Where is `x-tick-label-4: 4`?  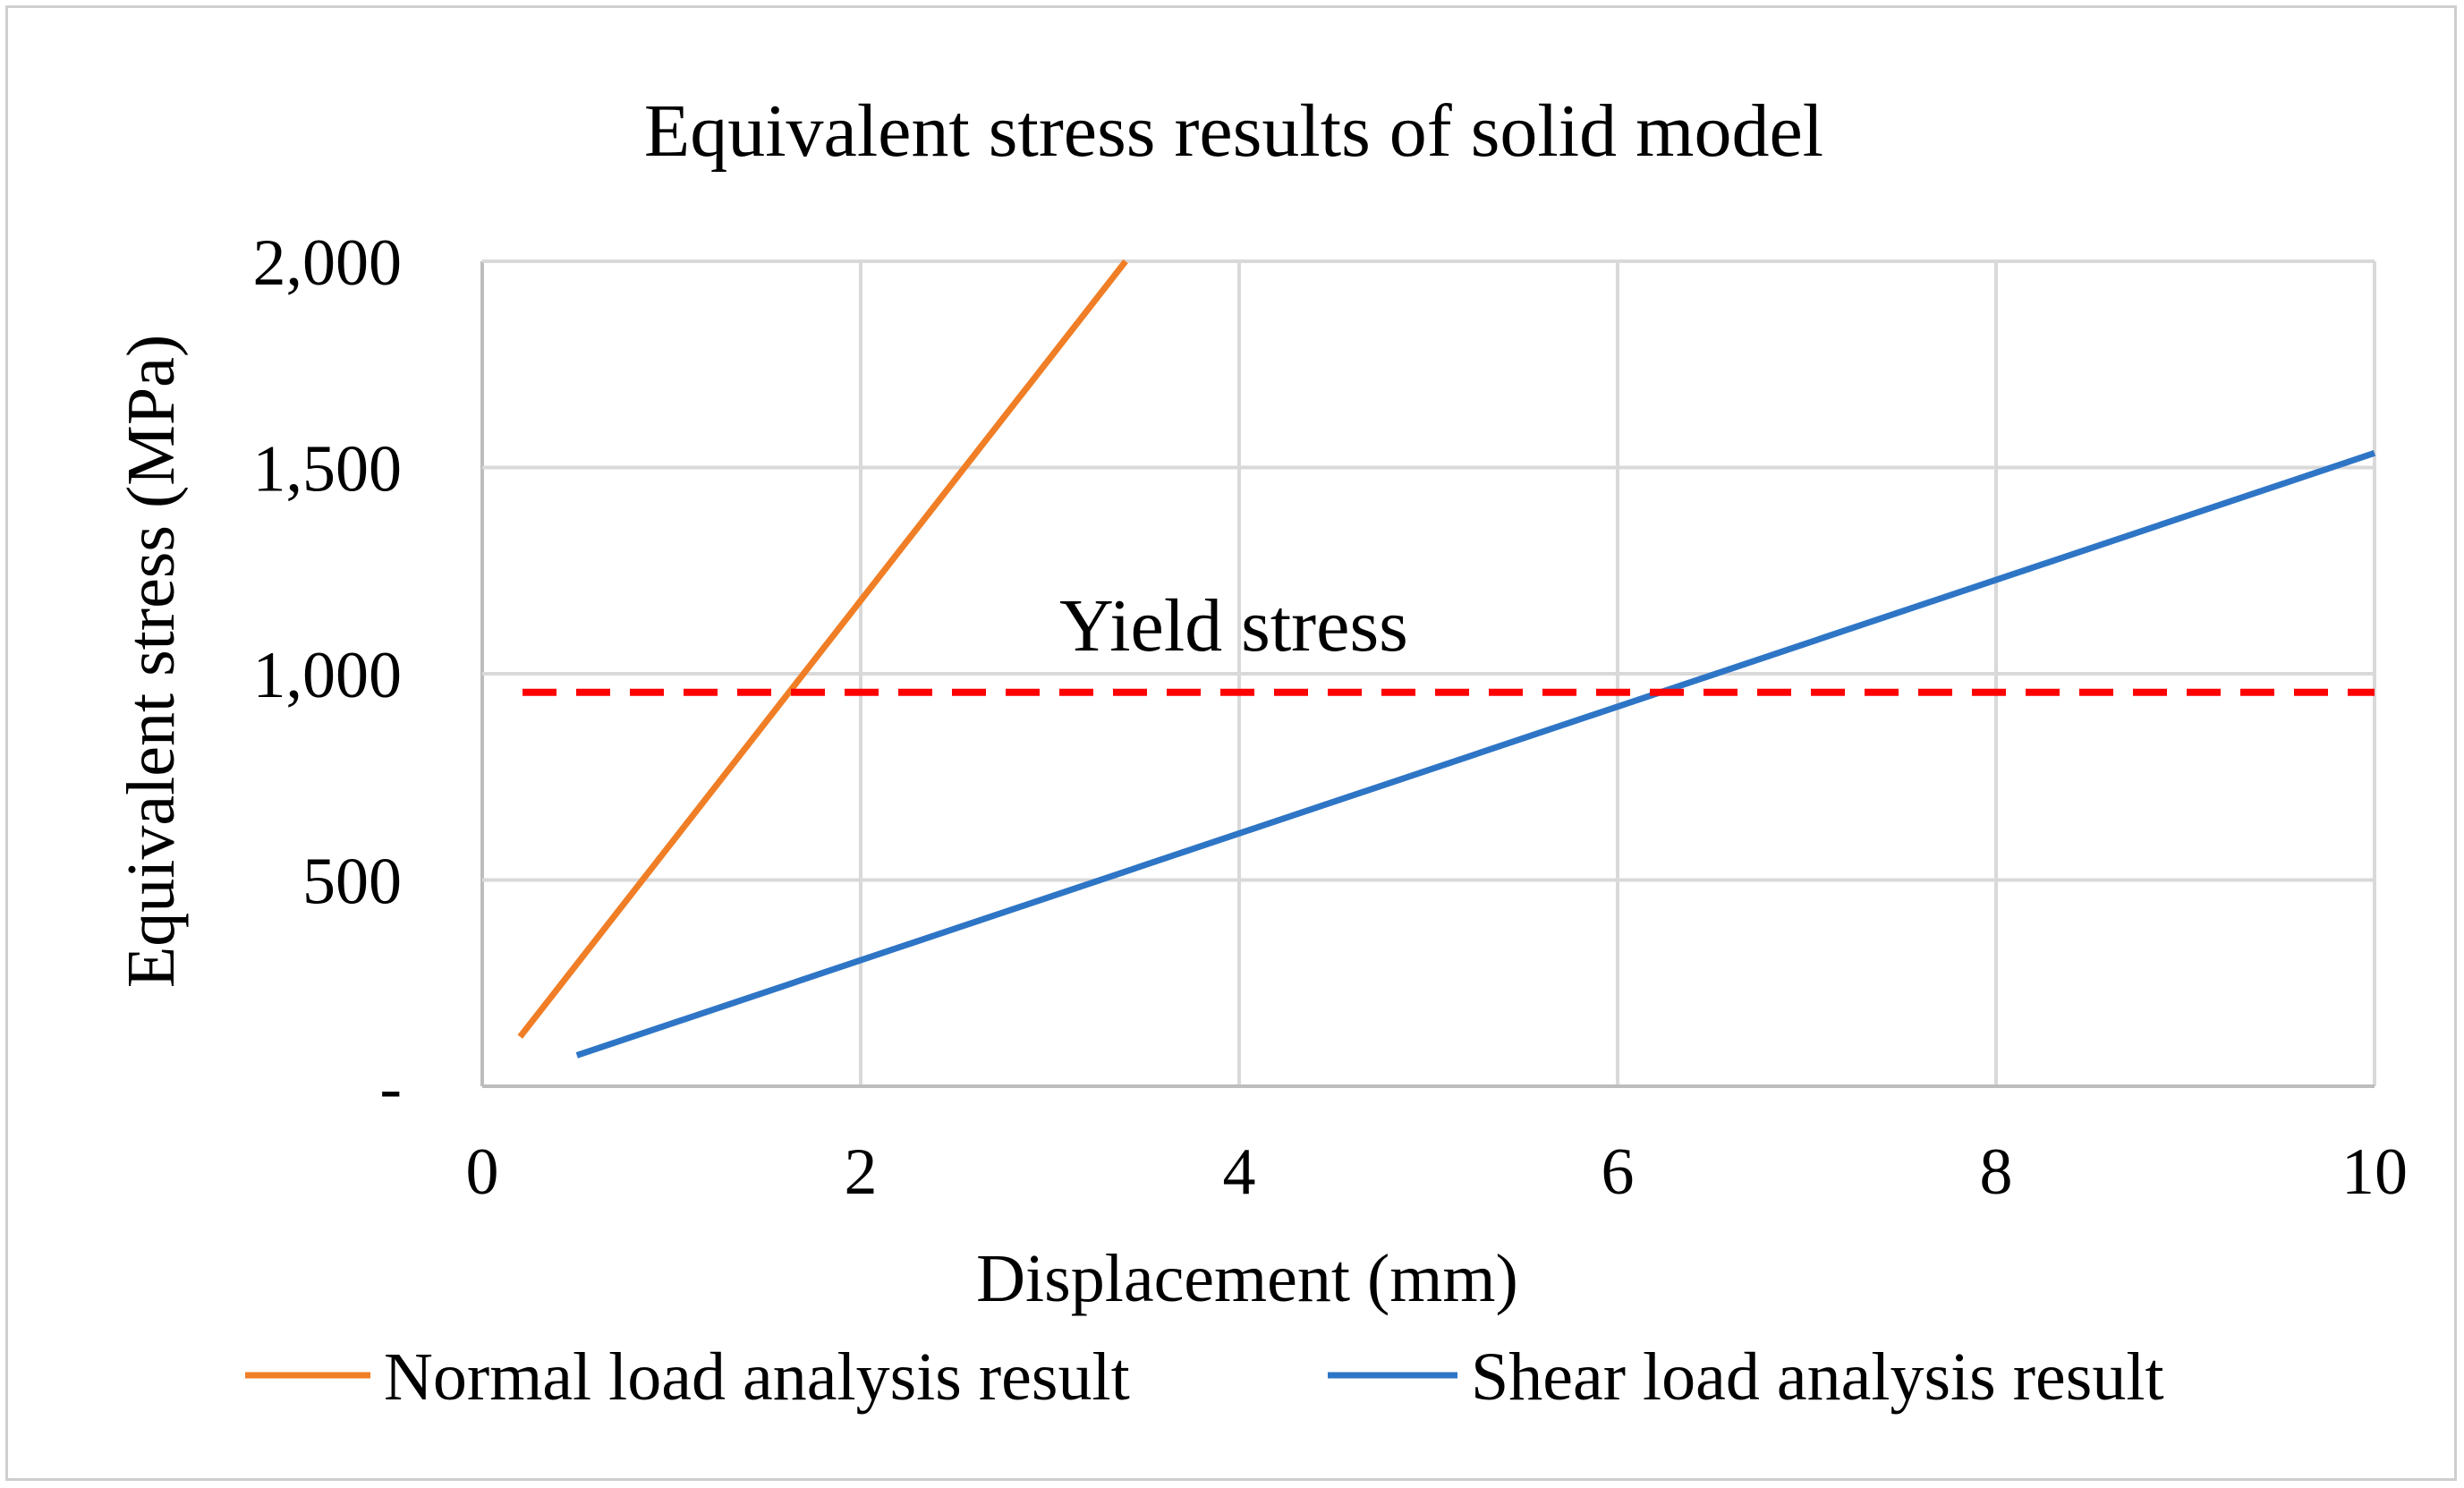
x-tick-label-4: 4 is located at coordinates (1240, 1172).